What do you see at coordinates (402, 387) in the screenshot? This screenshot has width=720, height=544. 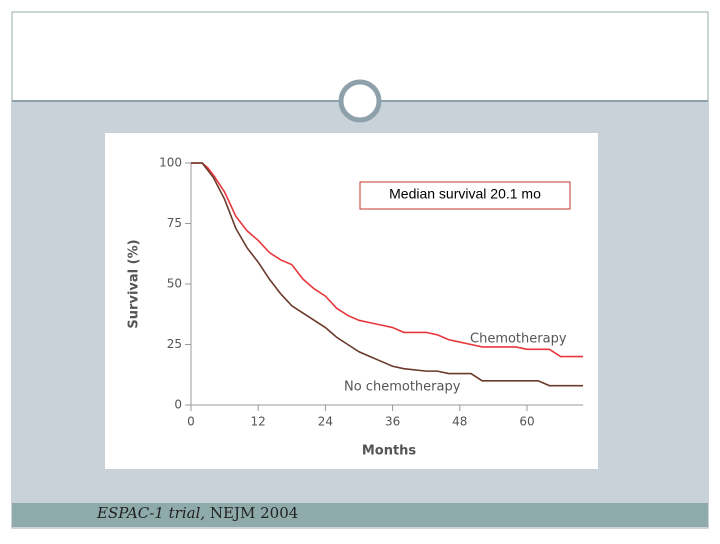 I see `series-label: No chemotherapy` at bounding box center [402, 387].